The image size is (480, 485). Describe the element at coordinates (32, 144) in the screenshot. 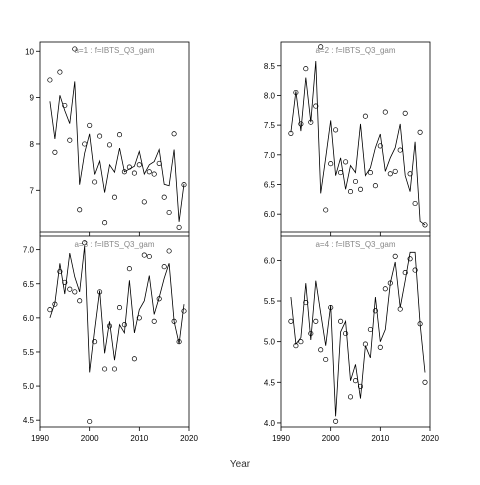

I see `y-tick-label: 8` at that location.